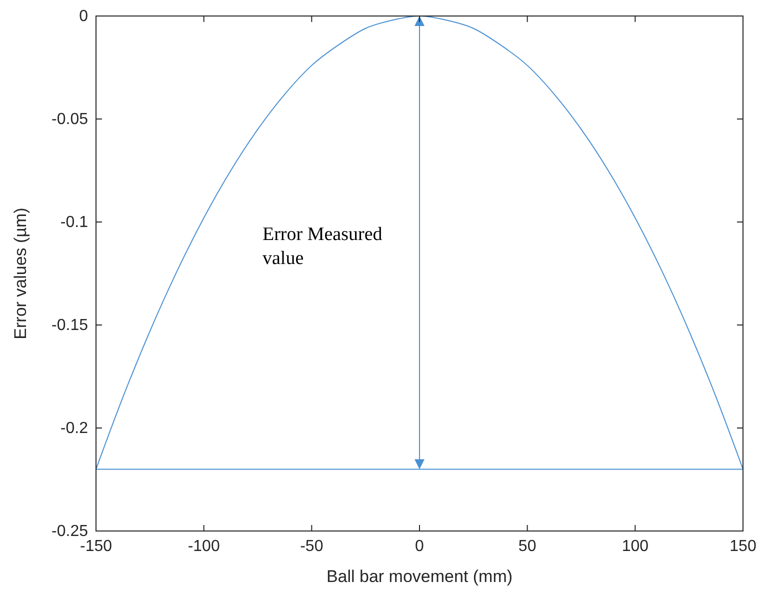  I want to click on x-tick-label: -150, so click(96, 546).